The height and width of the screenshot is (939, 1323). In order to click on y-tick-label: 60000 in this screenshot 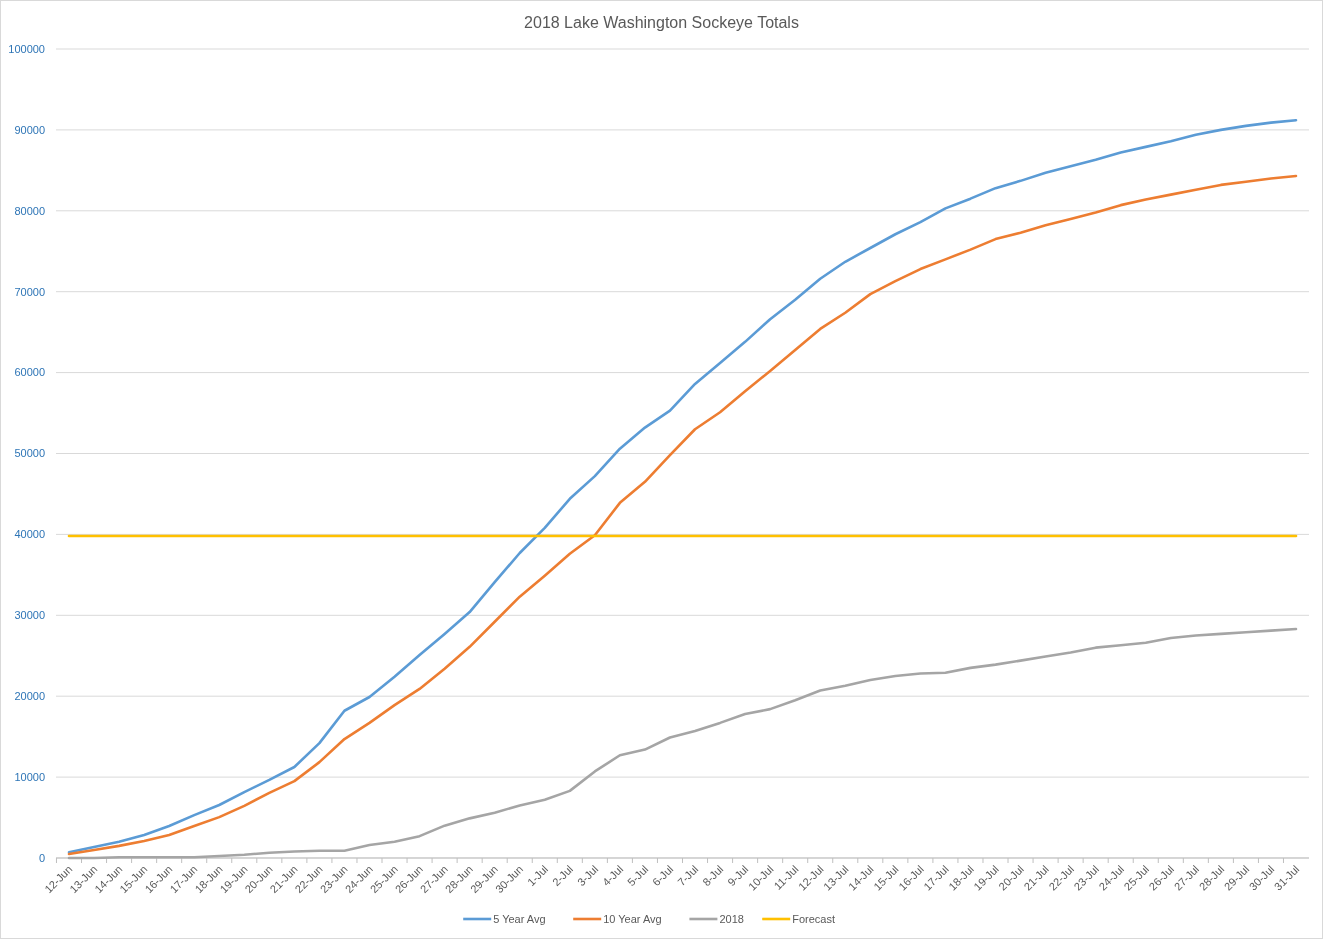, I will do `click(29, 372)`.